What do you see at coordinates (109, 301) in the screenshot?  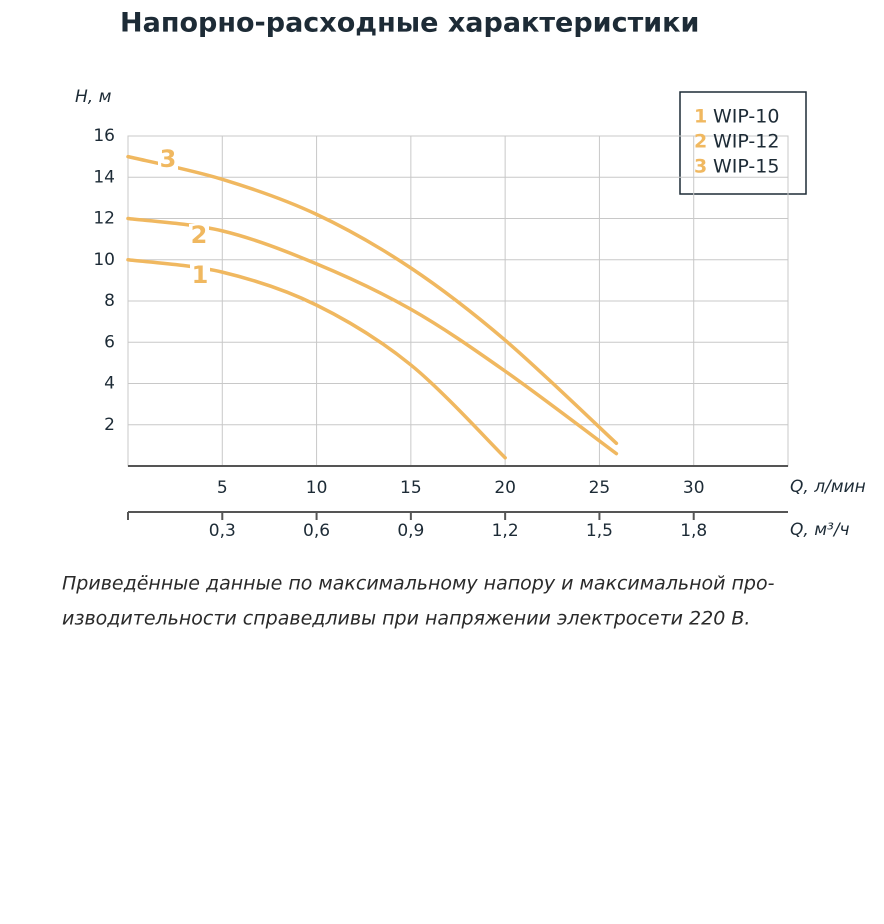 I see `y-tick-label: 8` at bounding box center [109, 301].